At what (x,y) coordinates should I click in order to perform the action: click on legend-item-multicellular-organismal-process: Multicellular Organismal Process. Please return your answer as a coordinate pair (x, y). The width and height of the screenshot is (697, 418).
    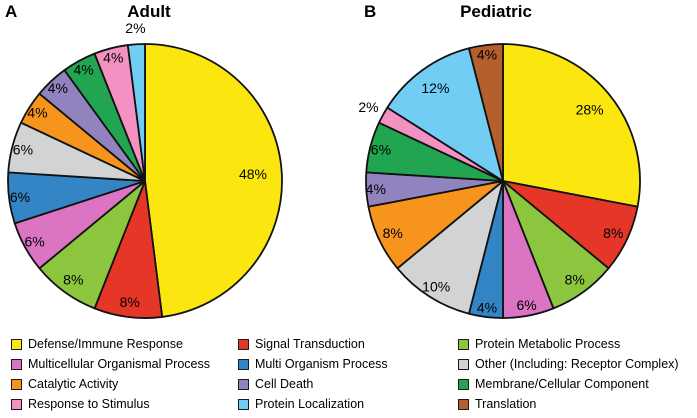
    Looking at the image, I should click on (110, 364).